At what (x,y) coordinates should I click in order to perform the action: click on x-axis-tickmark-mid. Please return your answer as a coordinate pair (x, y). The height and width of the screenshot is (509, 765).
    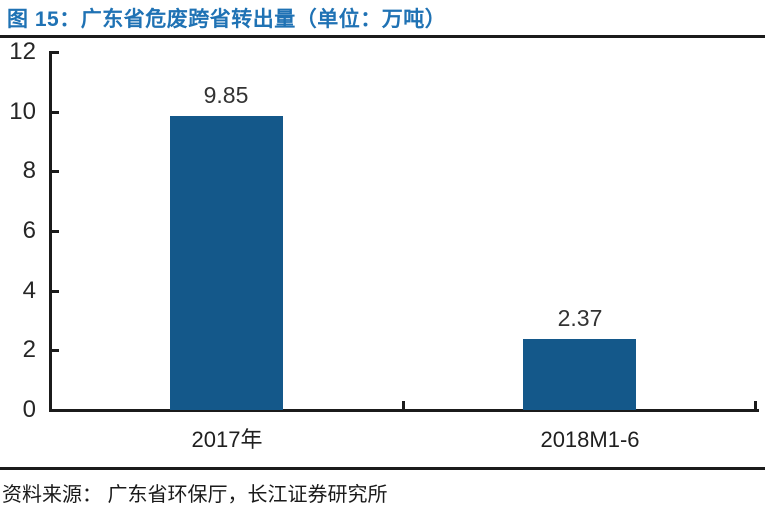
    Looking at the image, I should click on (403, 405).